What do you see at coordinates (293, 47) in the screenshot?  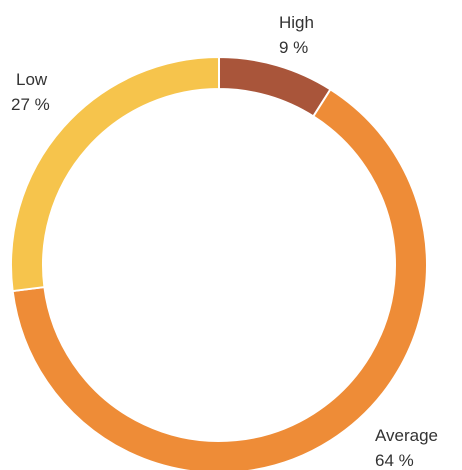 I see `label-high-value: 9 %` at bounding box center [293, 47].